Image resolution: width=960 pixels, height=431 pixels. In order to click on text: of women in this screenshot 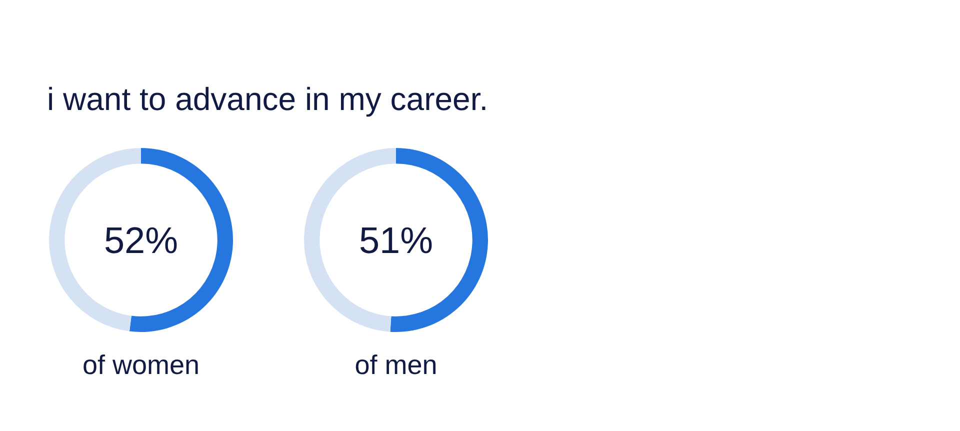, I will do `click(141, 365)`.